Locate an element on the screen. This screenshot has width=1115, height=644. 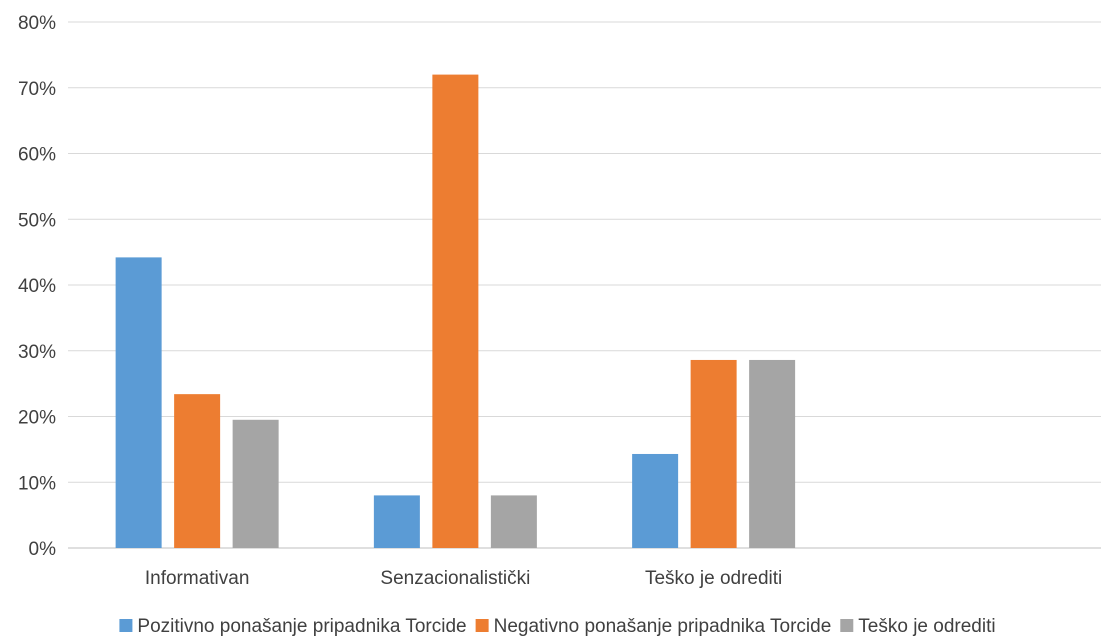
x-category-label: Senzacionalistički is located at coordinates (455, 578).